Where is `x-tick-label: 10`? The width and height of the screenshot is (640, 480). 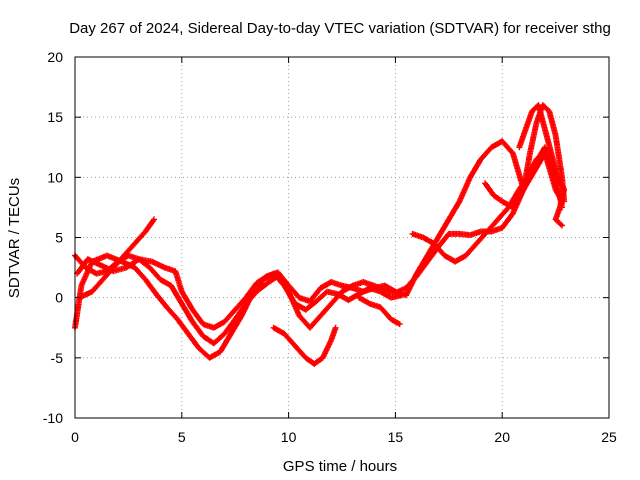
x-tick-label: 10 is located at coordinates (289, 437).